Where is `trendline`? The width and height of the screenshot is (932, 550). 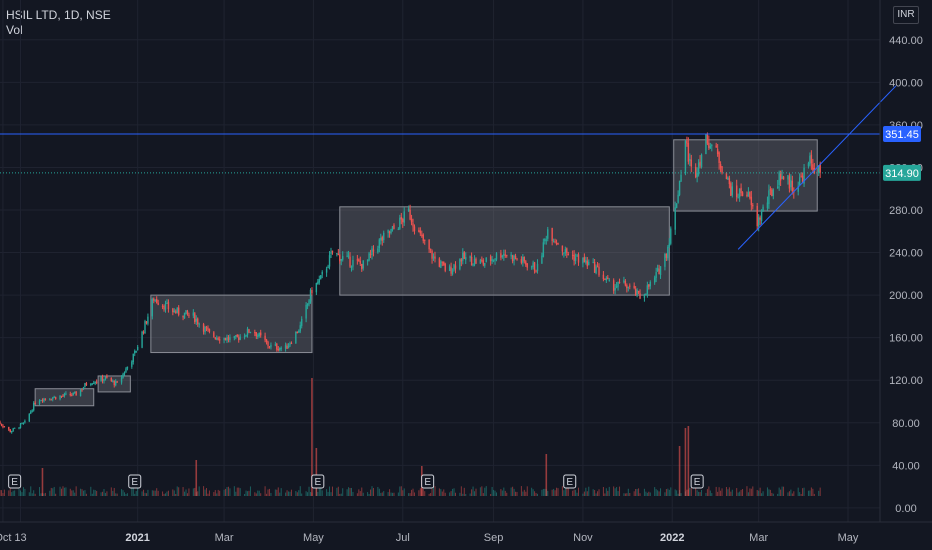
trendline is located at coordinates (817, 167).